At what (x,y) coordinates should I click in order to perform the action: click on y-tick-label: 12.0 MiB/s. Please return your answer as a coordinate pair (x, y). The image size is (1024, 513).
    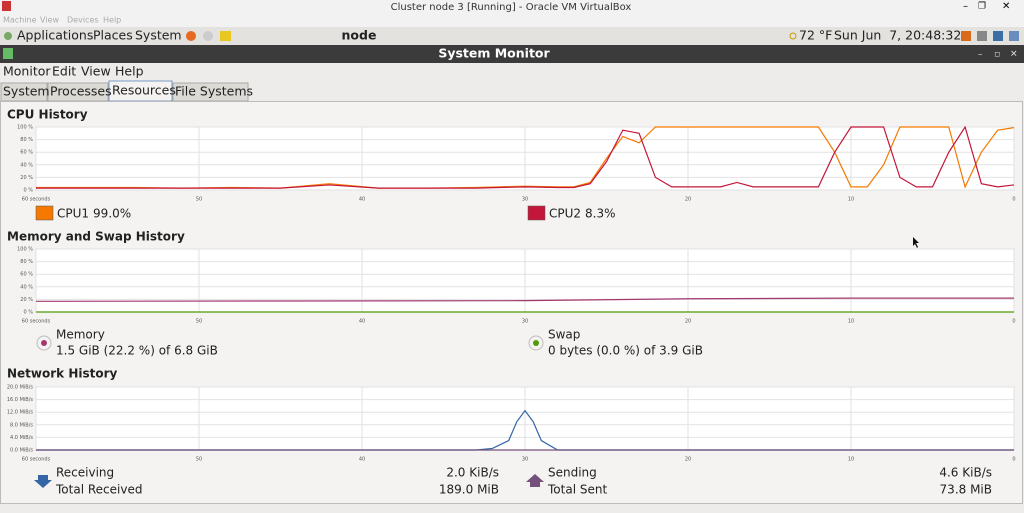
    Looking at the image, I should click on (20, 413).